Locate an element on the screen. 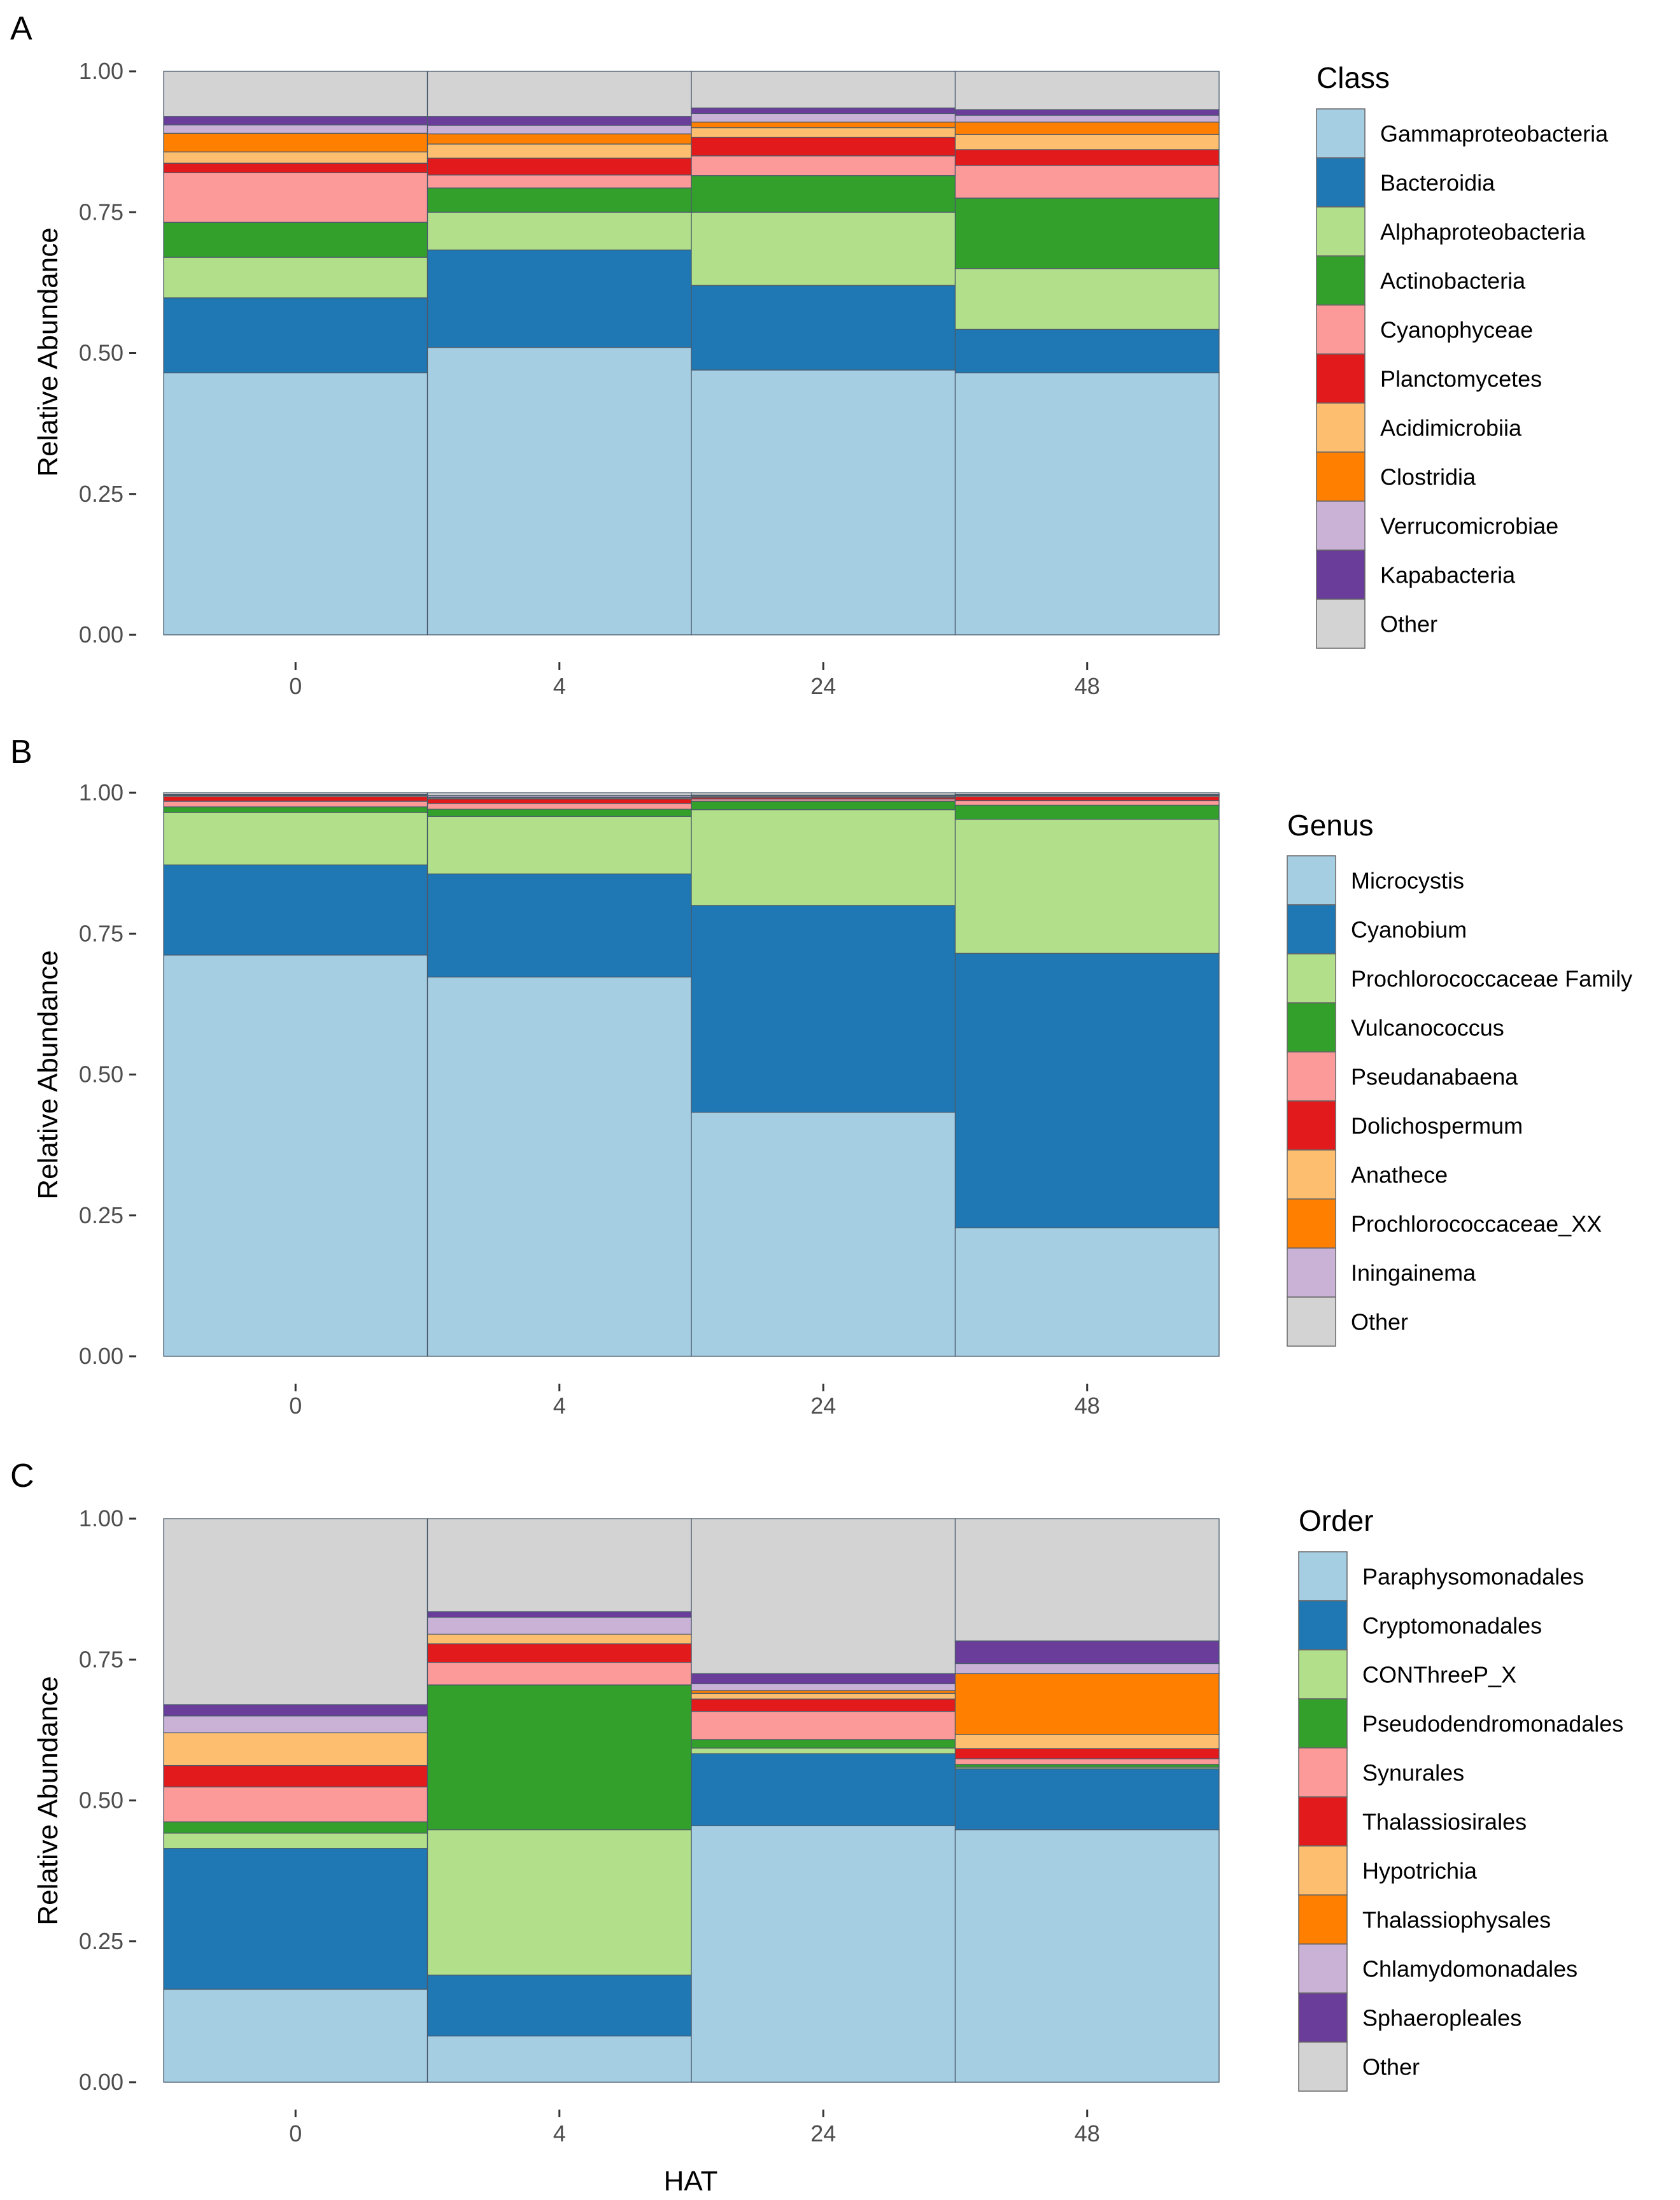 The width and height of the screenshot is (1680, 2200). legend-label: Sphaeropleales is located at coordinates (1441, 2018).